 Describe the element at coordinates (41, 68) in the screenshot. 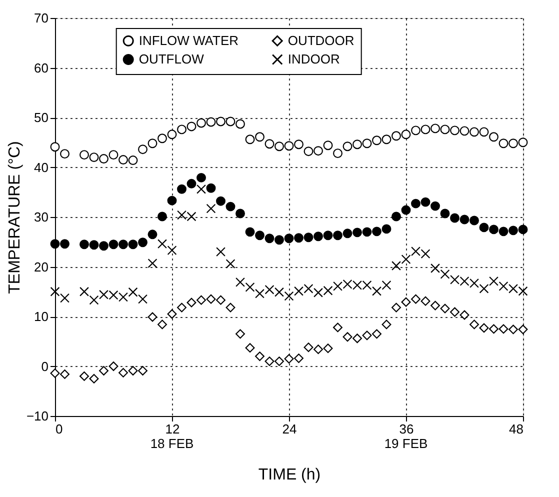

I see `y-tick-label: 60` at that location.